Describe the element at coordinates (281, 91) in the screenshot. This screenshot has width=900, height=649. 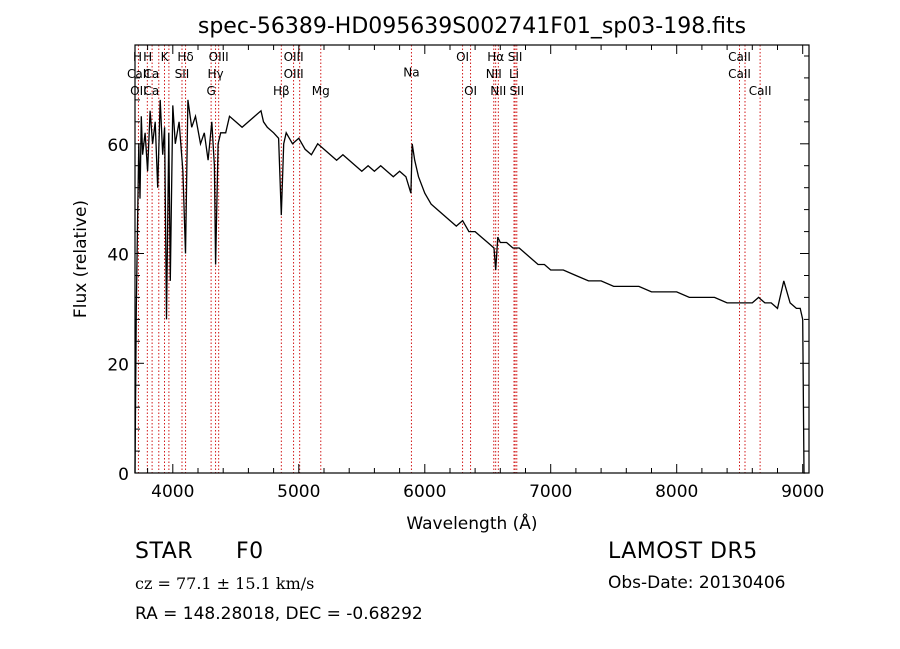
I see `line-marker-label: Hβ` at that location.